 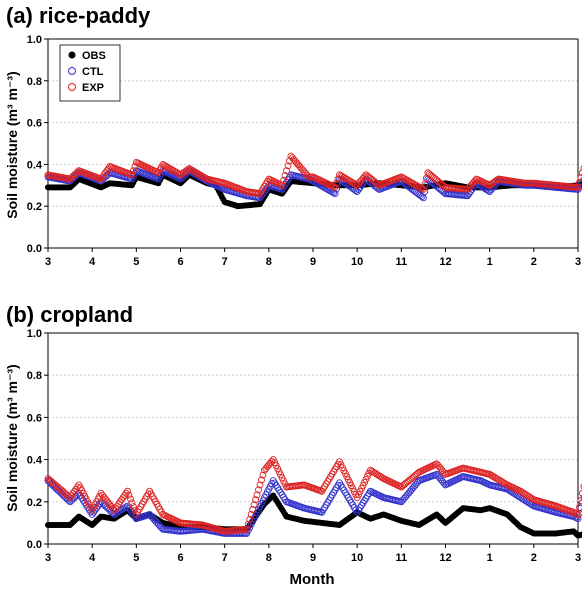 What do you see at coordinates (78, 15) in the screenshot?
I see `panel-a-title: (a) rice-paddy` at bounding box center [78, 15].